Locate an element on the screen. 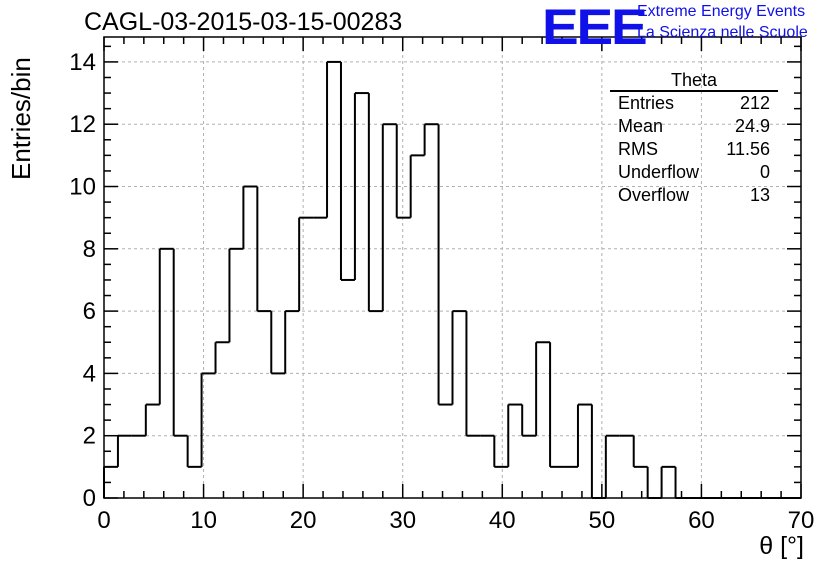  stats-value: 13 is located at coordinates (759, 195).